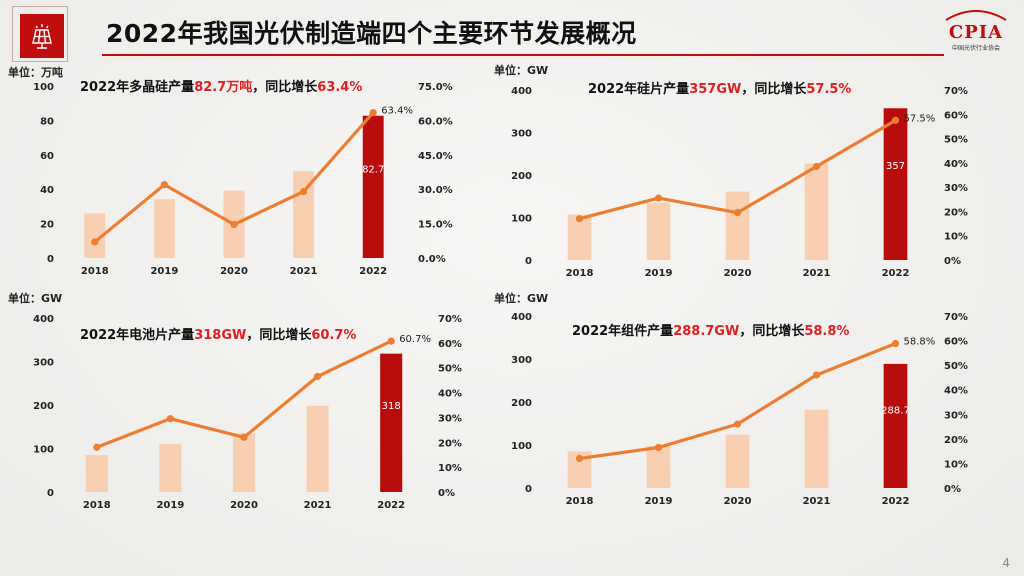  What do you see at coordinates (895, 411) in the screenshot?
I see `bar-data-label: 288.7` at bounding box center [895, 411].